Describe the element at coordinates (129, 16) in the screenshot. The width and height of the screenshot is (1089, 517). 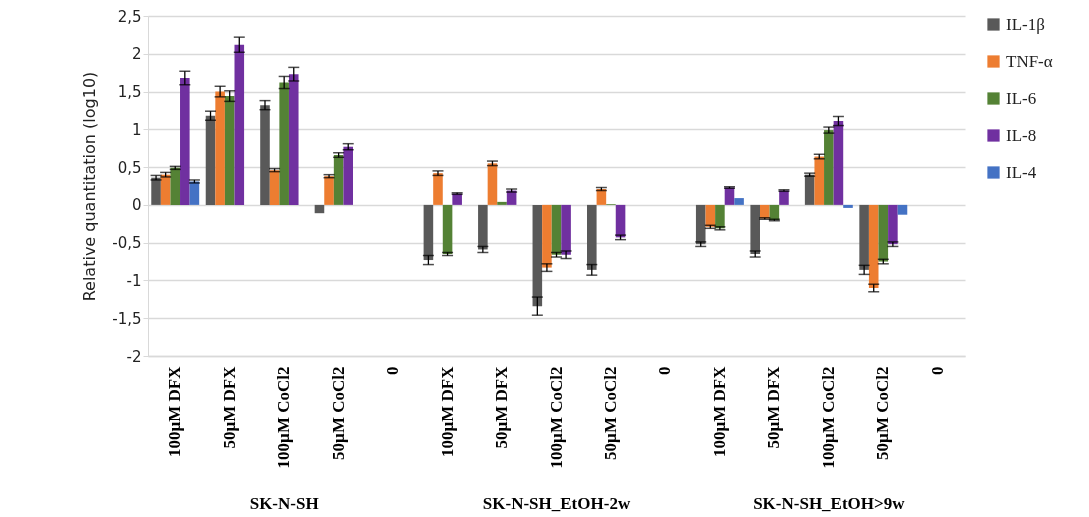
I see `y-tick-label: 2,5` at that location.